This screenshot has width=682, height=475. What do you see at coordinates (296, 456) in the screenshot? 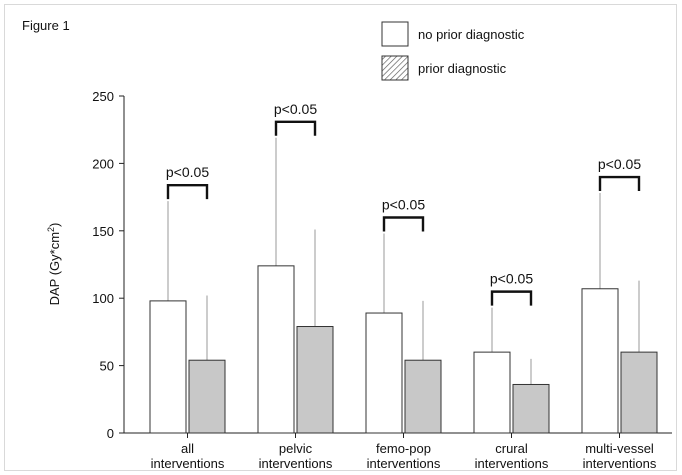
I see `x-tick-label: pelvic interventions` at bounding box center [296, 456].